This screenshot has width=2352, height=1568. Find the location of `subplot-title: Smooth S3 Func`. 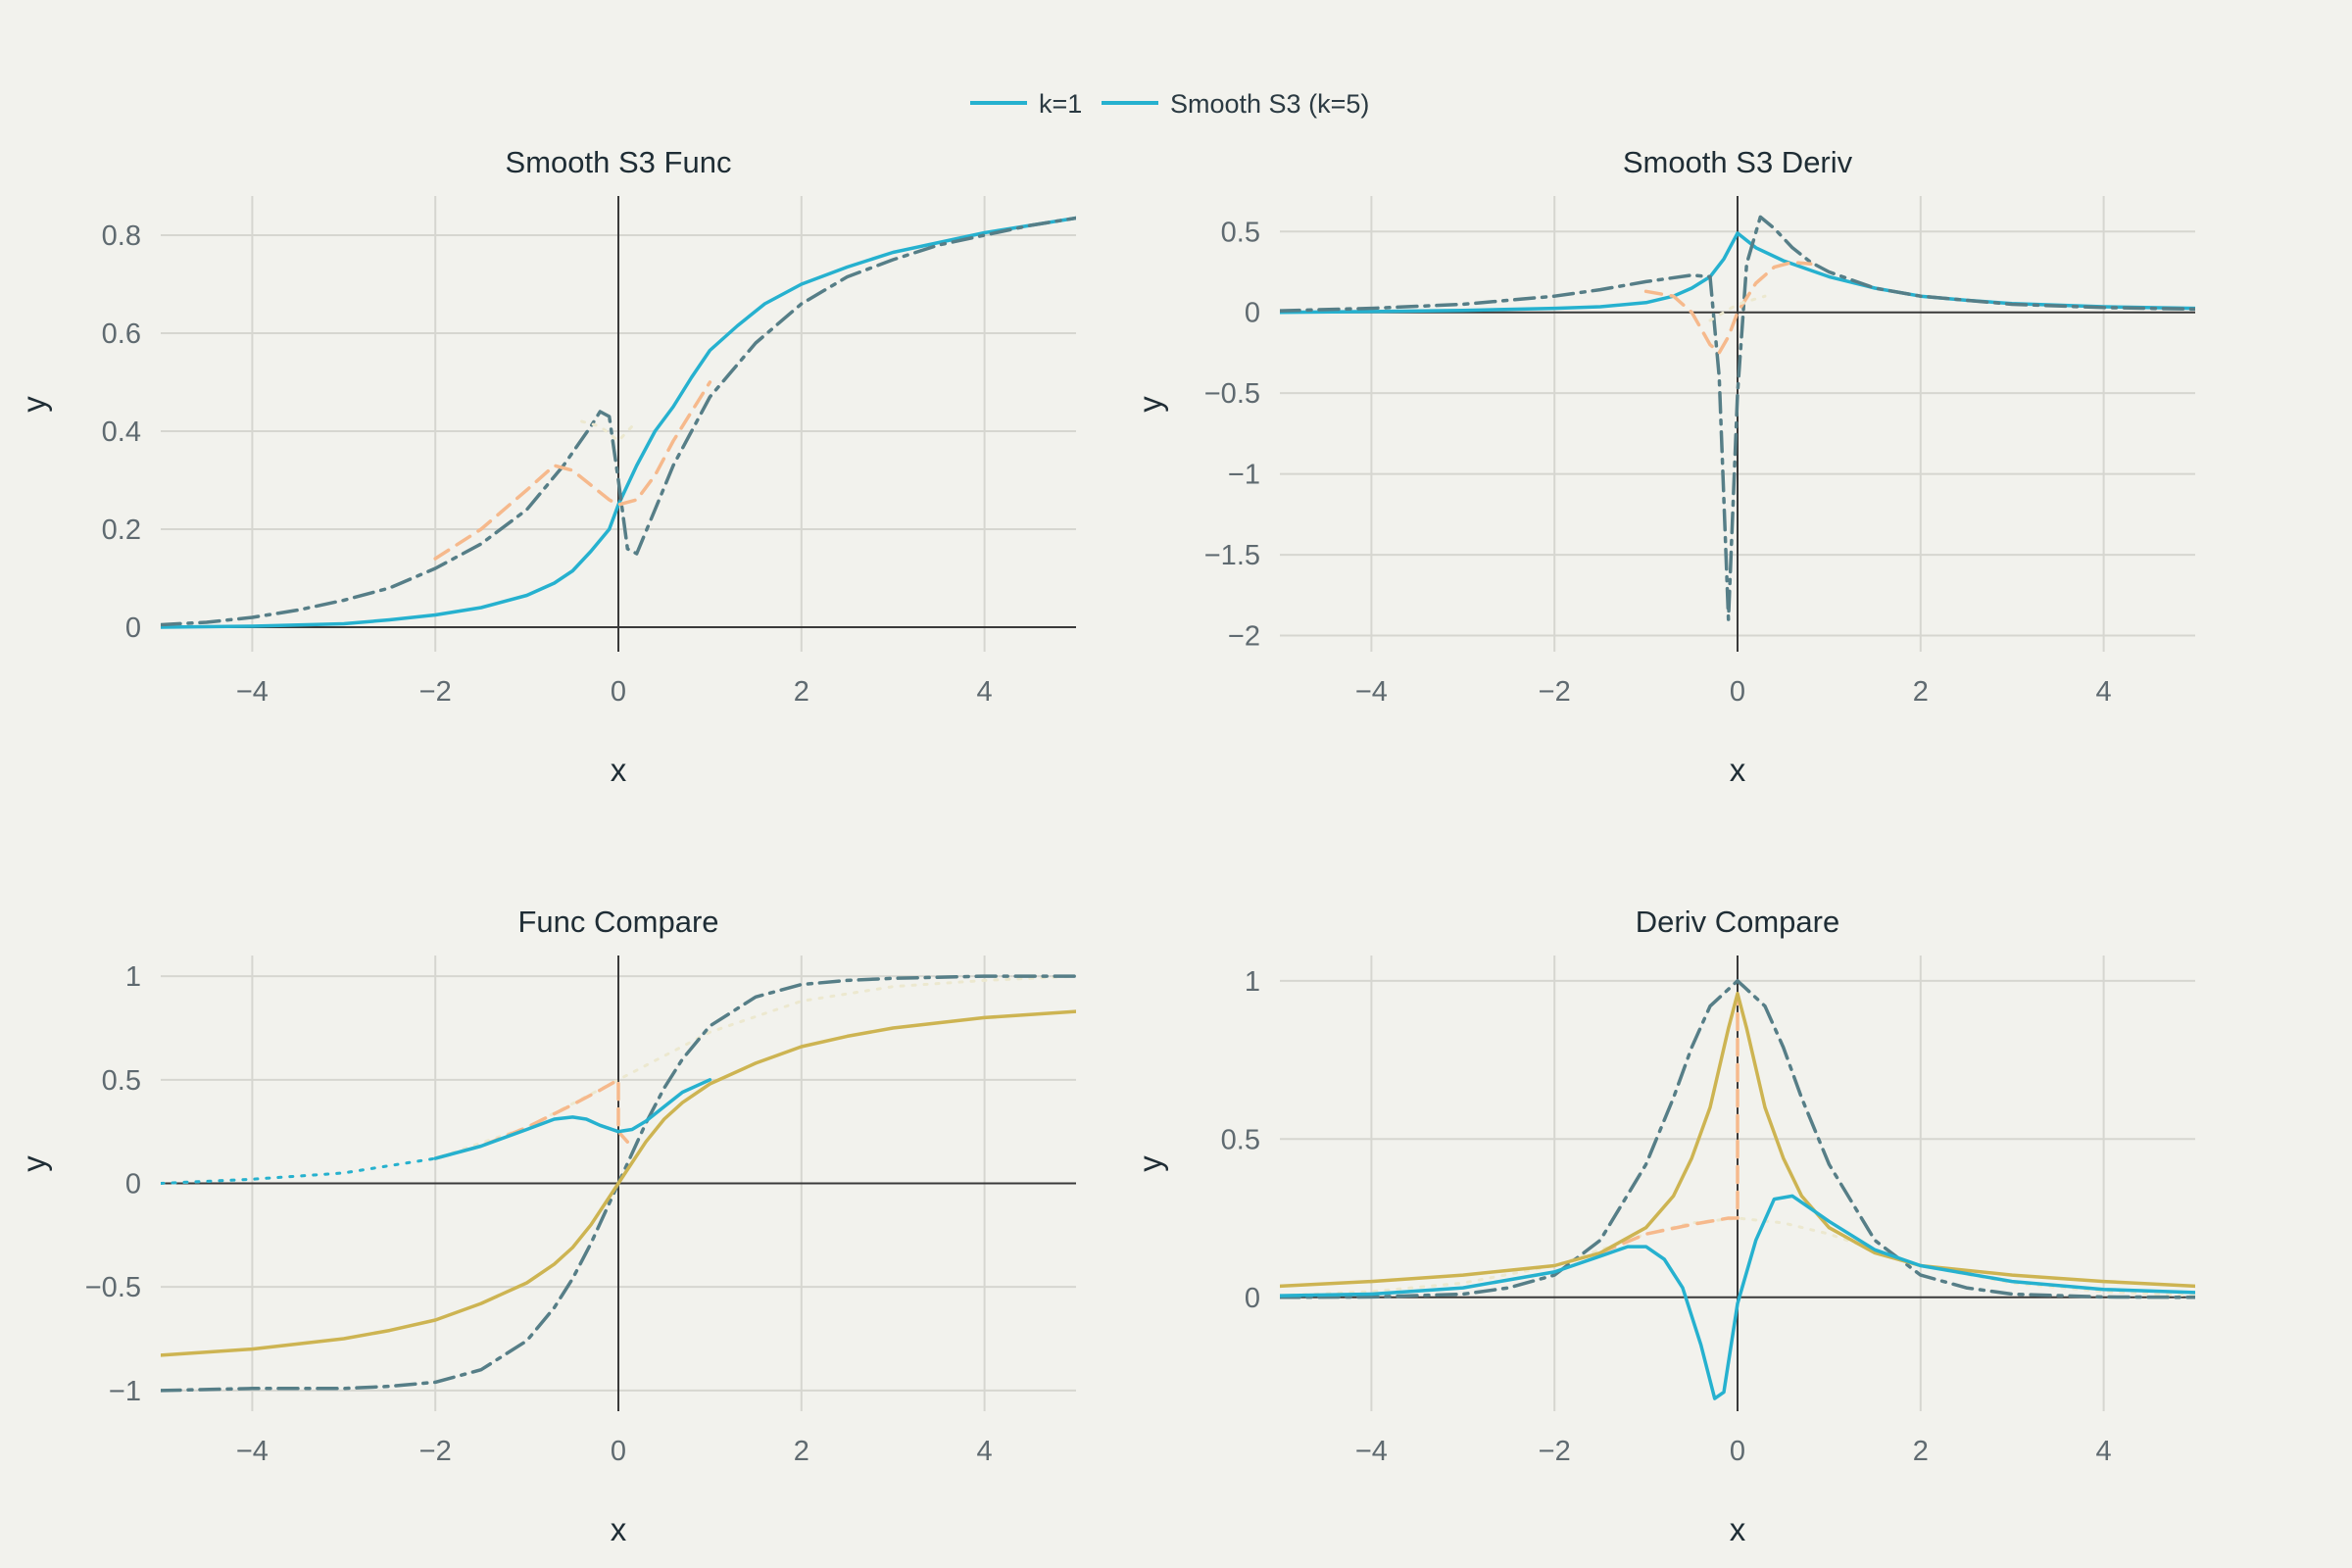

subplot-title: Smooth S3 Func is located at coordinates (619, 162).